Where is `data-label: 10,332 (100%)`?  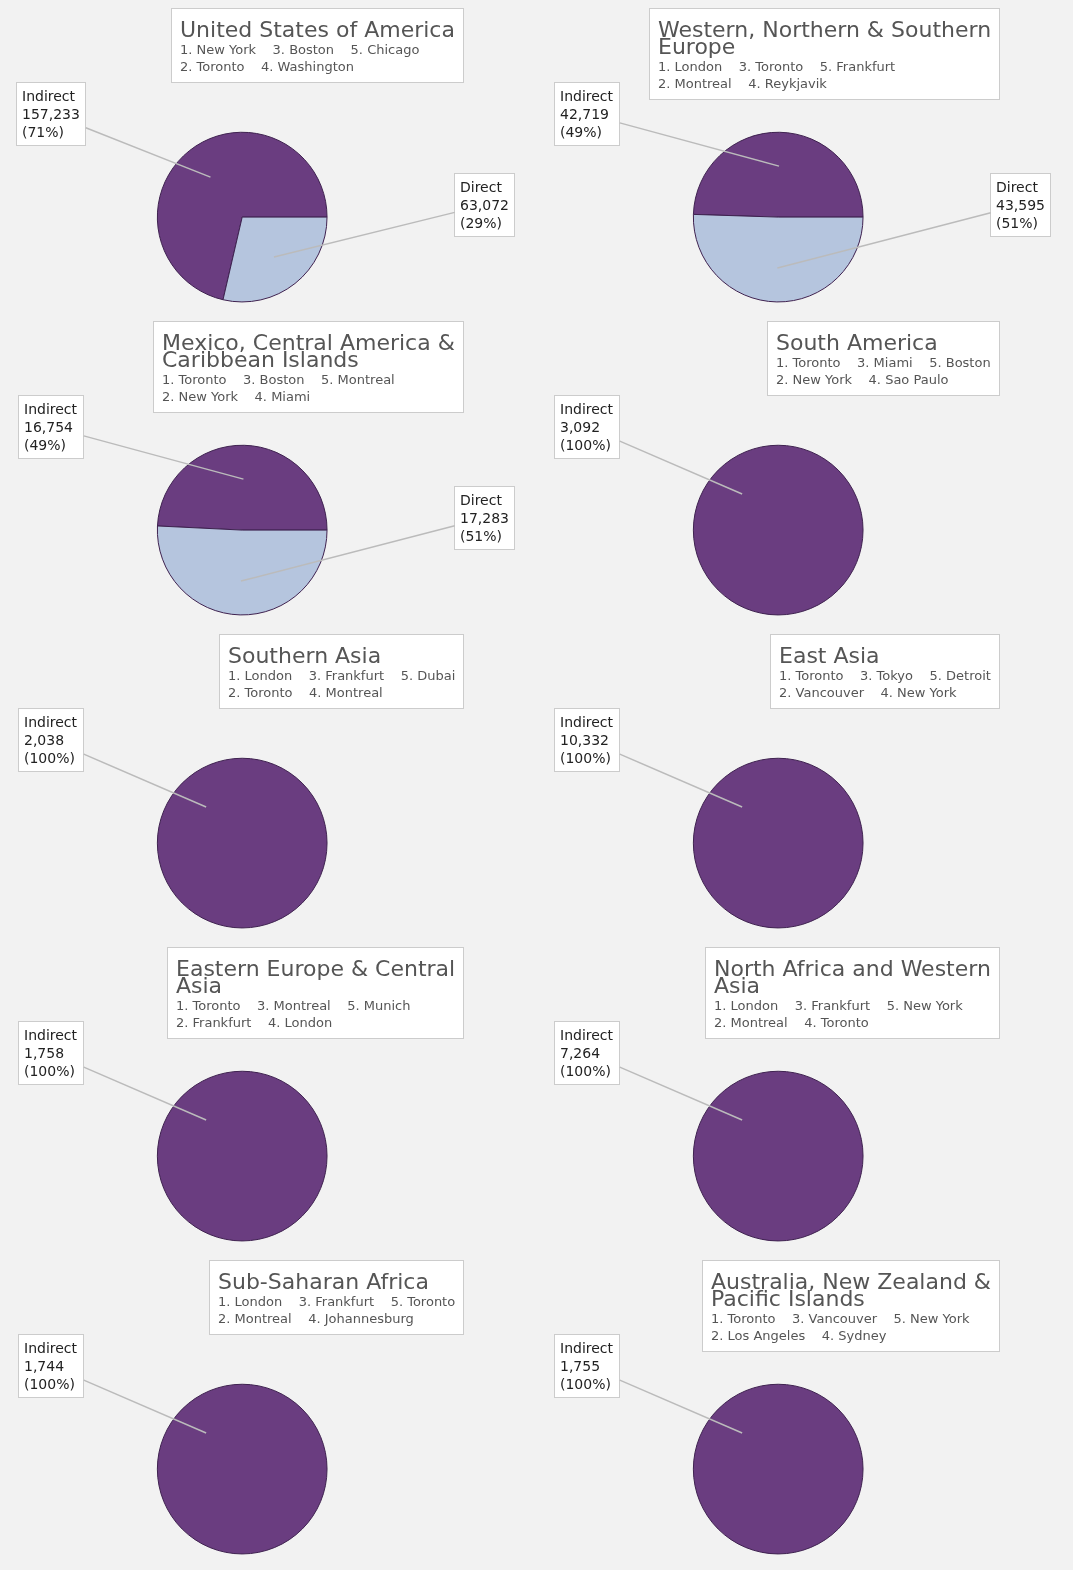 data-label: 10,332 (100%) is located at coordinates (585, 749).